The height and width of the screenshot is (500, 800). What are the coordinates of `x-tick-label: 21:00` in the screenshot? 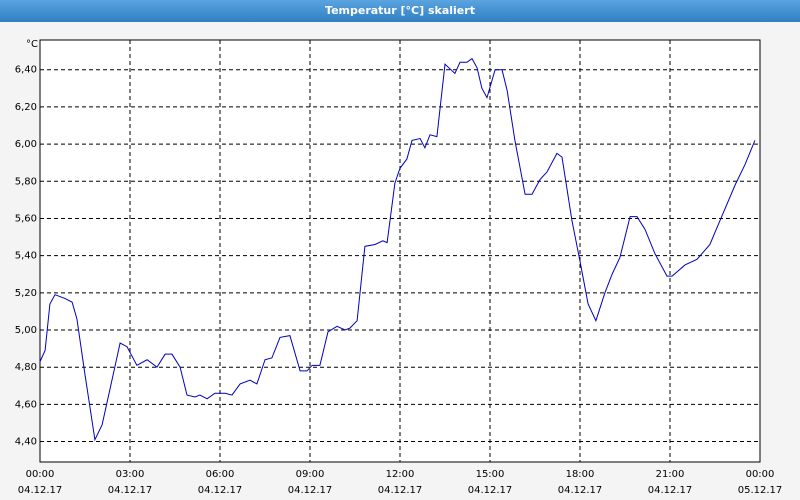 It's located at (670, 474).